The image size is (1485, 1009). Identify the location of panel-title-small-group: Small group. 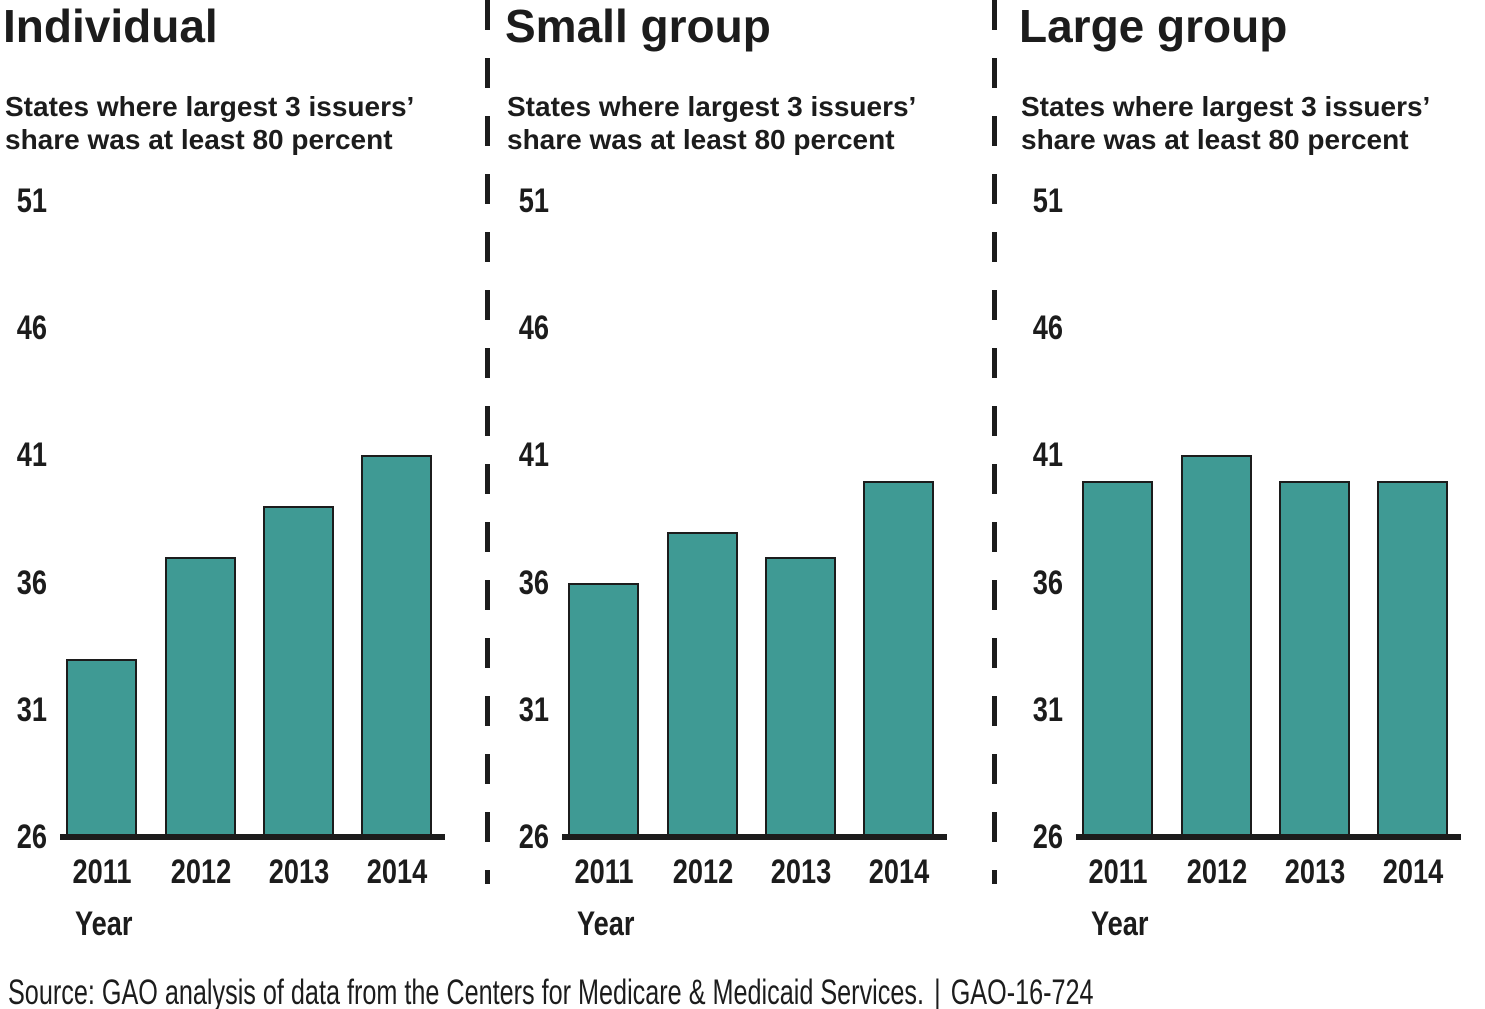
(638, 26).